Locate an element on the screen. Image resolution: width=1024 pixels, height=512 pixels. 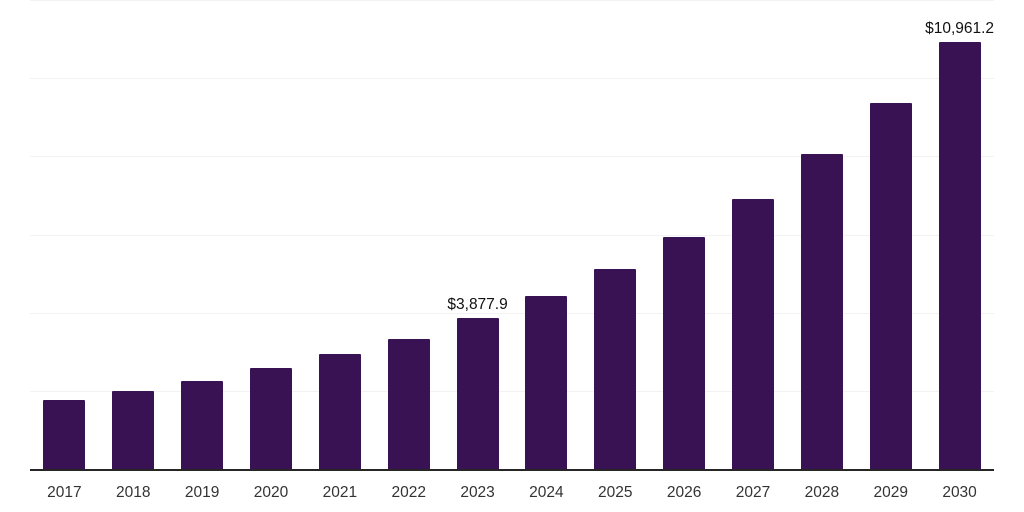
bar-2024 is located at coordinates (546, 382).